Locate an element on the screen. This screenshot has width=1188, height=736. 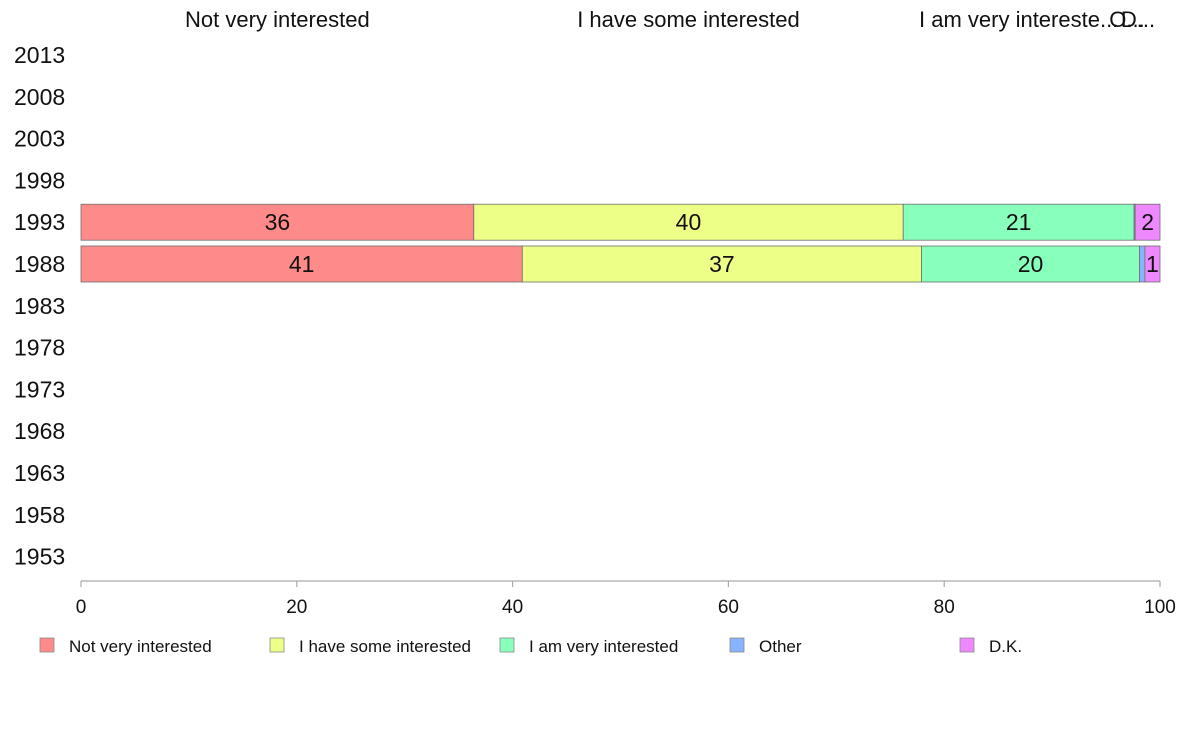
y-tick-label-1983: 1983 is located at coordinates (39, 306).